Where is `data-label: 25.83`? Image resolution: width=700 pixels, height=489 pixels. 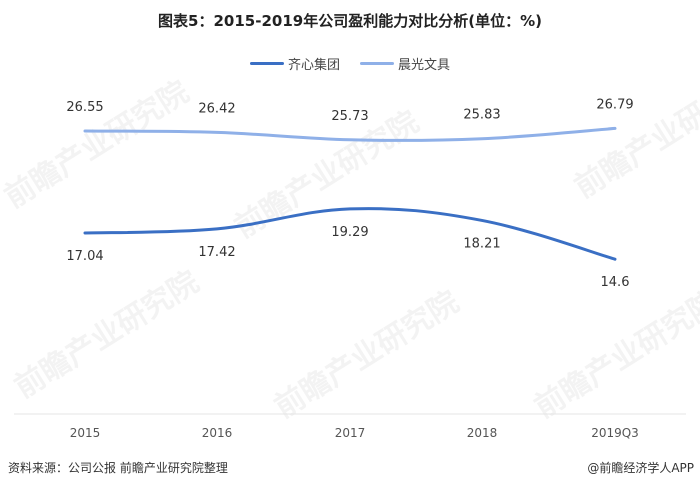 data-label: 25.83 is located at coordinates (481, 115).